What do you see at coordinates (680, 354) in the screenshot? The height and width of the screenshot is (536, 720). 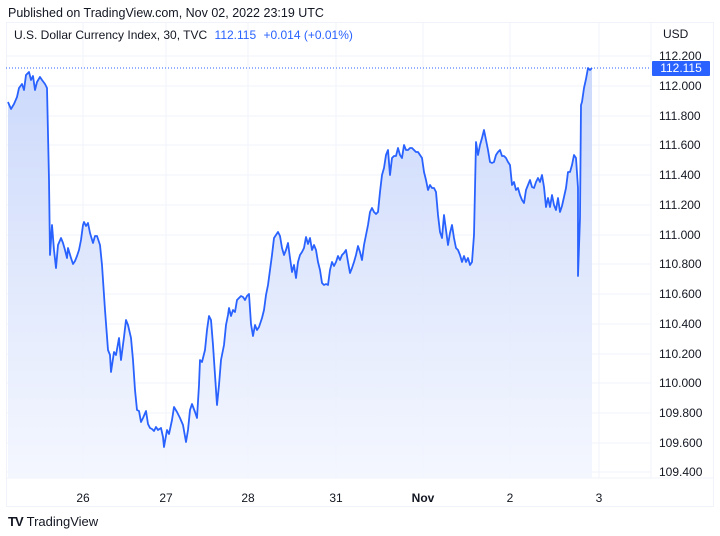 I see `y-tick-label: 110.200` at bounding box center [680, 354].